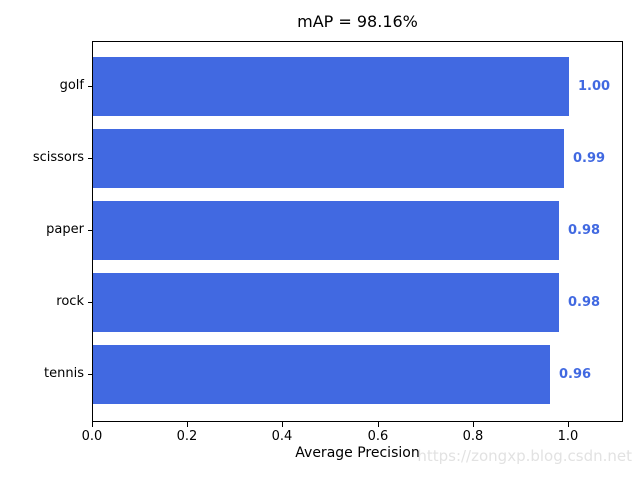 Image resolution: width=640 pixels, height=480 pixels. Describe the element at coordinates (357, 453) in the screenshot. I see `x-axis-label: Average Precision` at that location.